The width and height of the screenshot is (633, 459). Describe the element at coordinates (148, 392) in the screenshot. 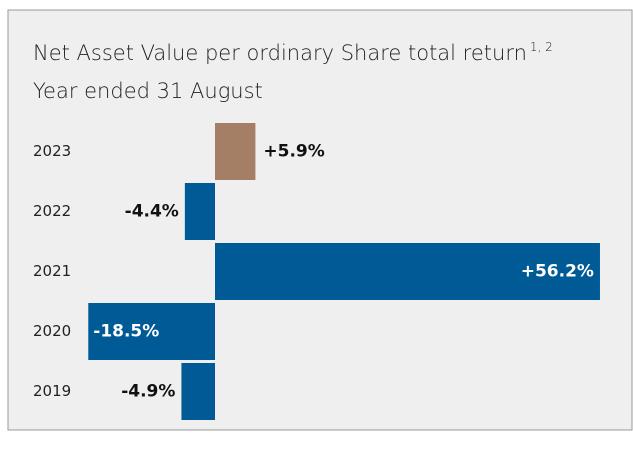

I see `value-label: -4.9%` at that location.